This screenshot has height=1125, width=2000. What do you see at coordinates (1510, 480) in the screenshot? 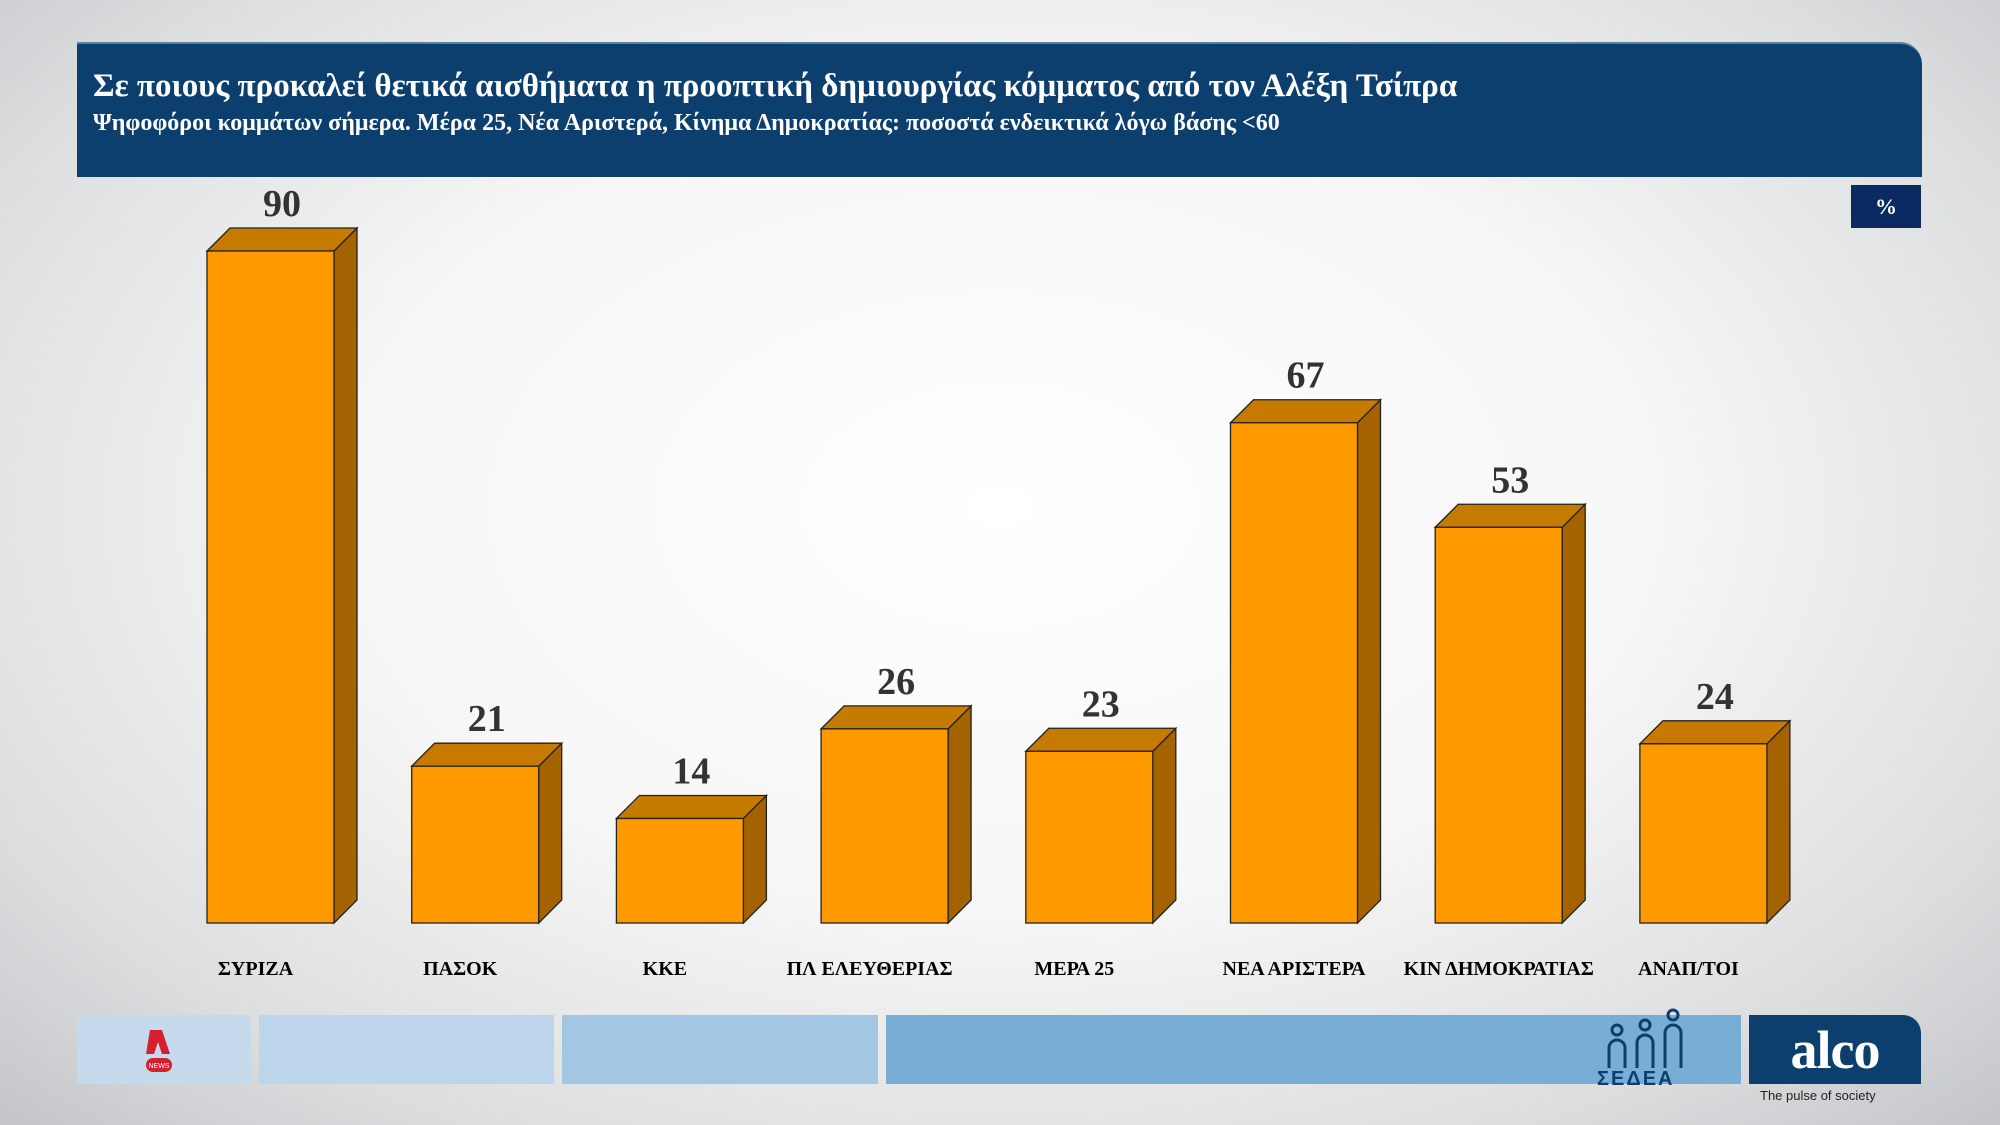
I see `data-label: 53` at bounding box center [1510, 480].